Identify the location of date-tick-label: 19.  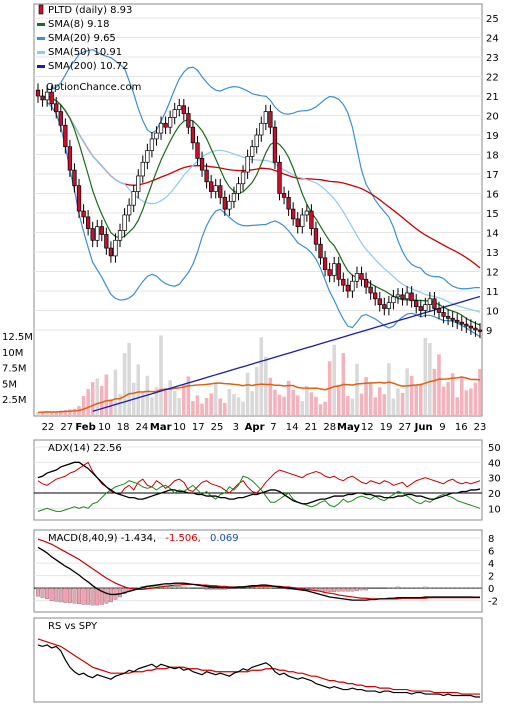
(386, 427).